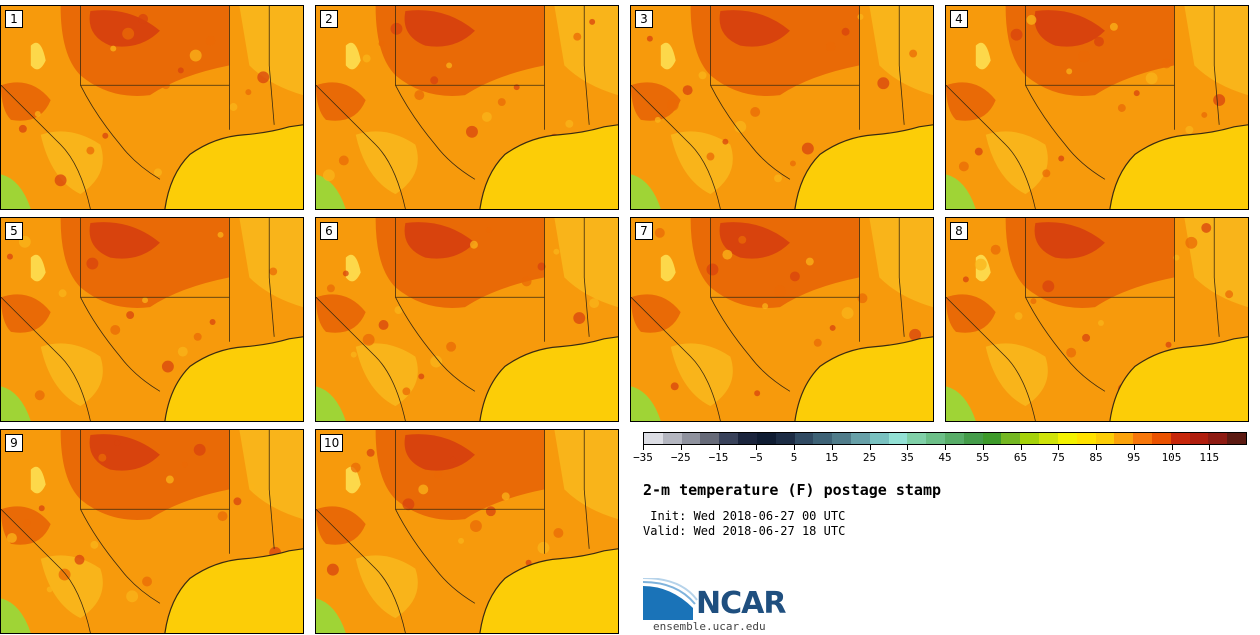 The height and width of the screenshot is (635, 1260). What do you see at coordinates (744, 531) in the screenshot?
I see `valid-time: Valid: Wed 2018-06-27 18 UTC` at bounding box center [744, 531].